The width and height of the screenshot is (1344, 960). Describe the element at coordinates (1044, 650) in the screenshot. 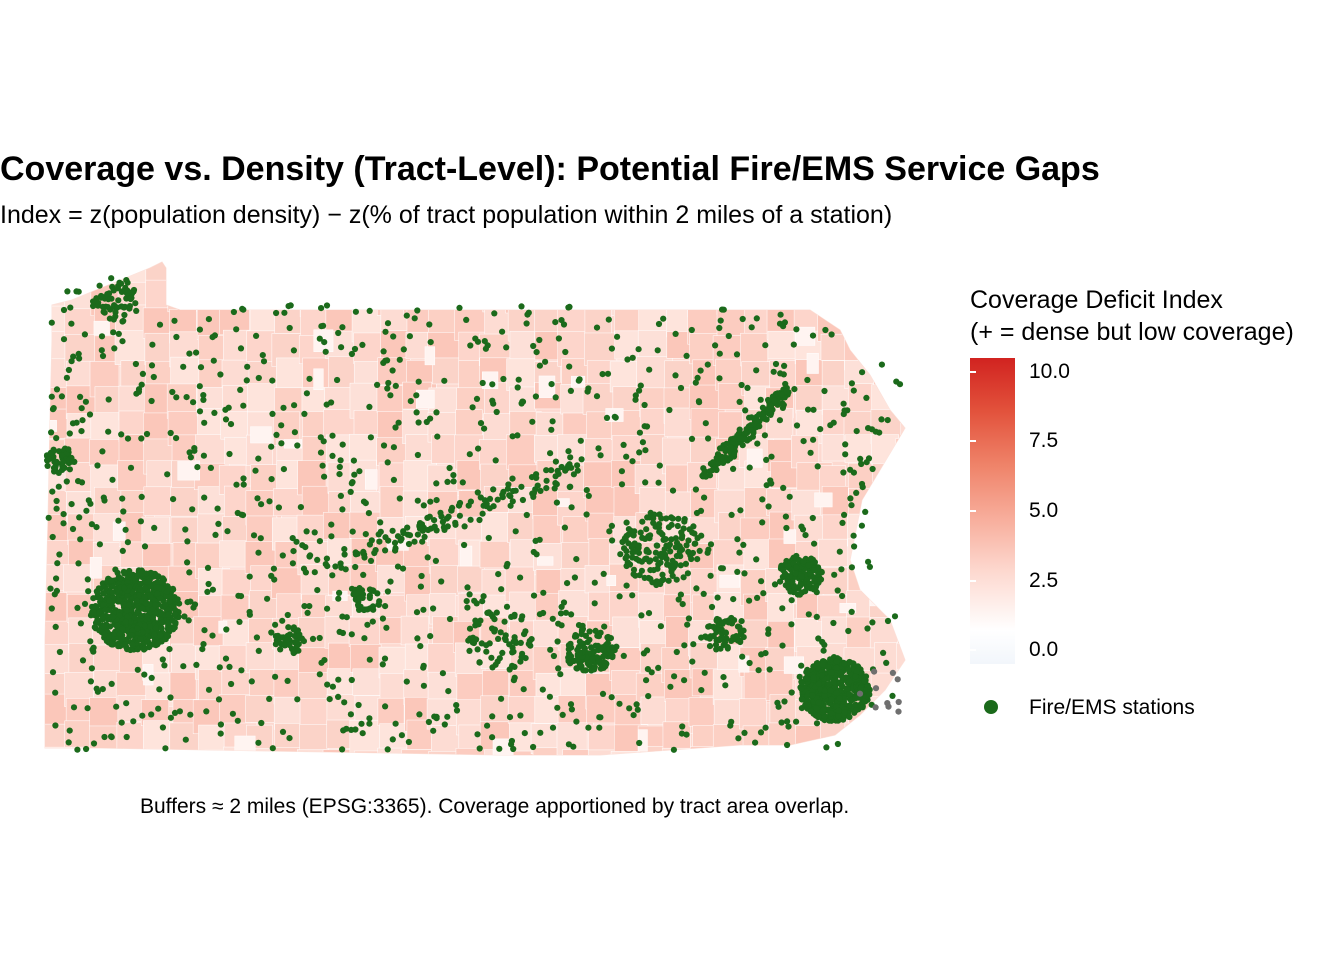

I see `legend-tick-label: 0.0` at that location.